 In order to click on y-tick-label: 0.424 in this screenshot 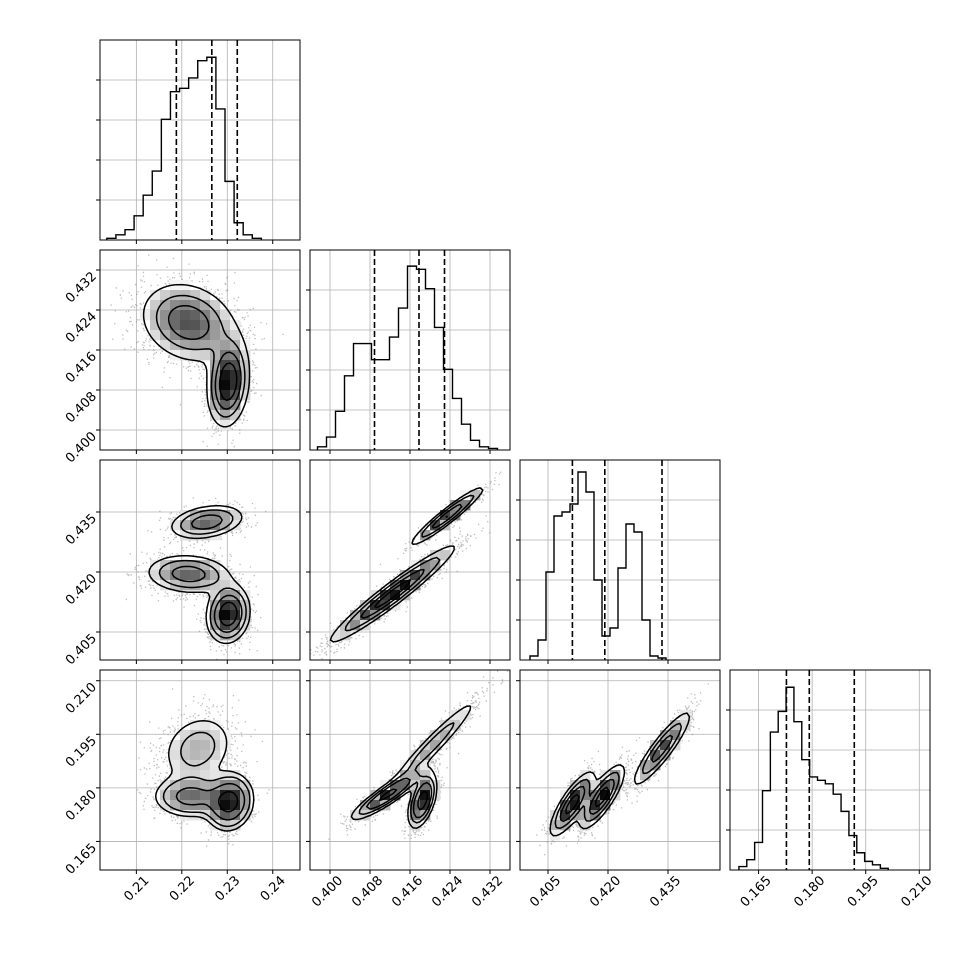, I will do `click(81, 327)`.